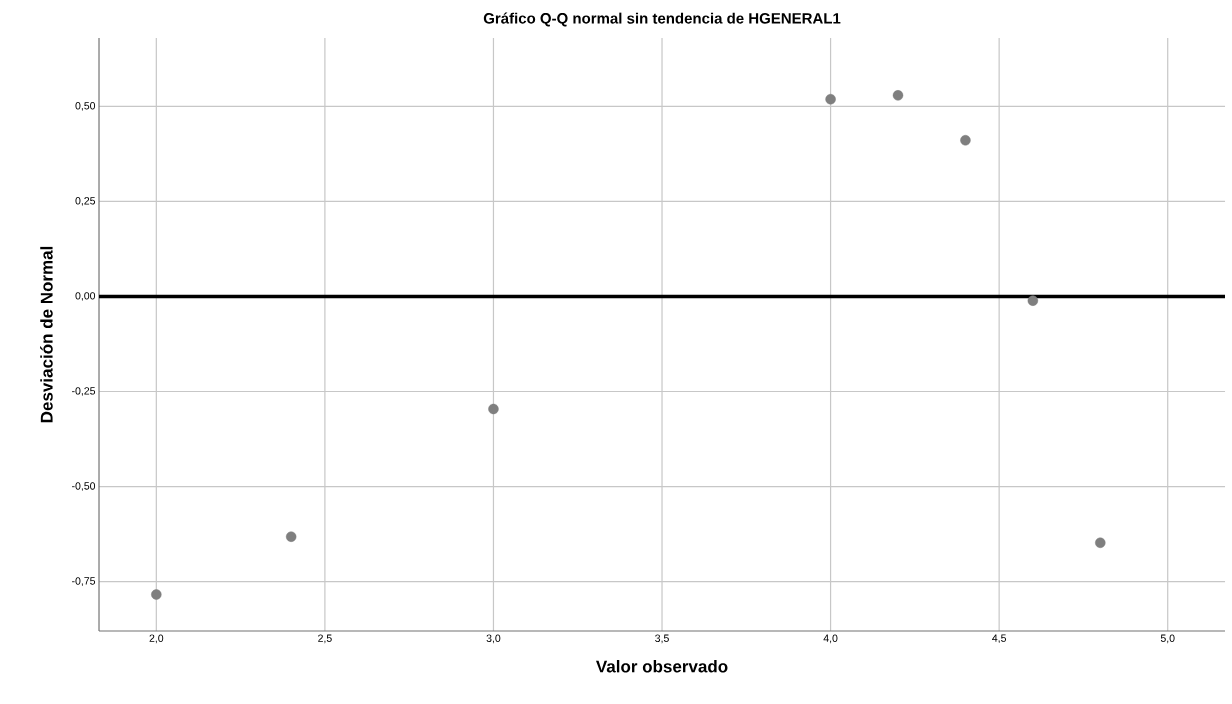 The width and height of the screenshot is (1232, 704). Describe the element at coordinates (325, 639) in the screenshot. I see `x-tick-label: 2,5` at that location.